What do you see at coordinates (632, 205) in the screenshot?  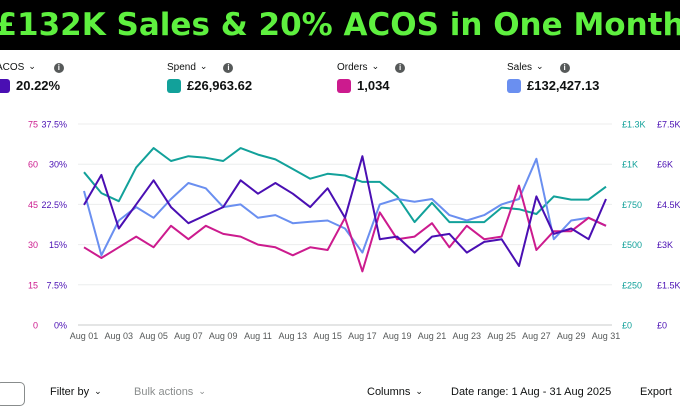 I see `y-tick-label: £750` at bounding box center [632, 205].